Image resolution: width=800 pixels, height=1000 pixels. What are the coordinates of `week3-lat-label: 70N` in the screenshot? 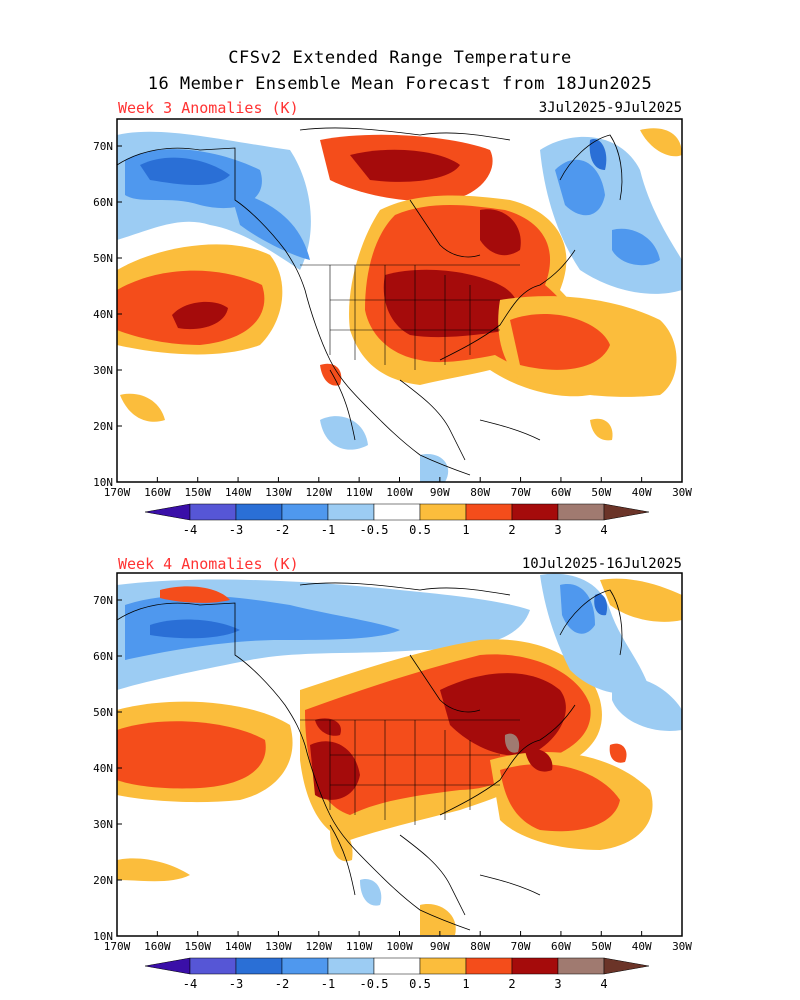 It's located at (103, 146).